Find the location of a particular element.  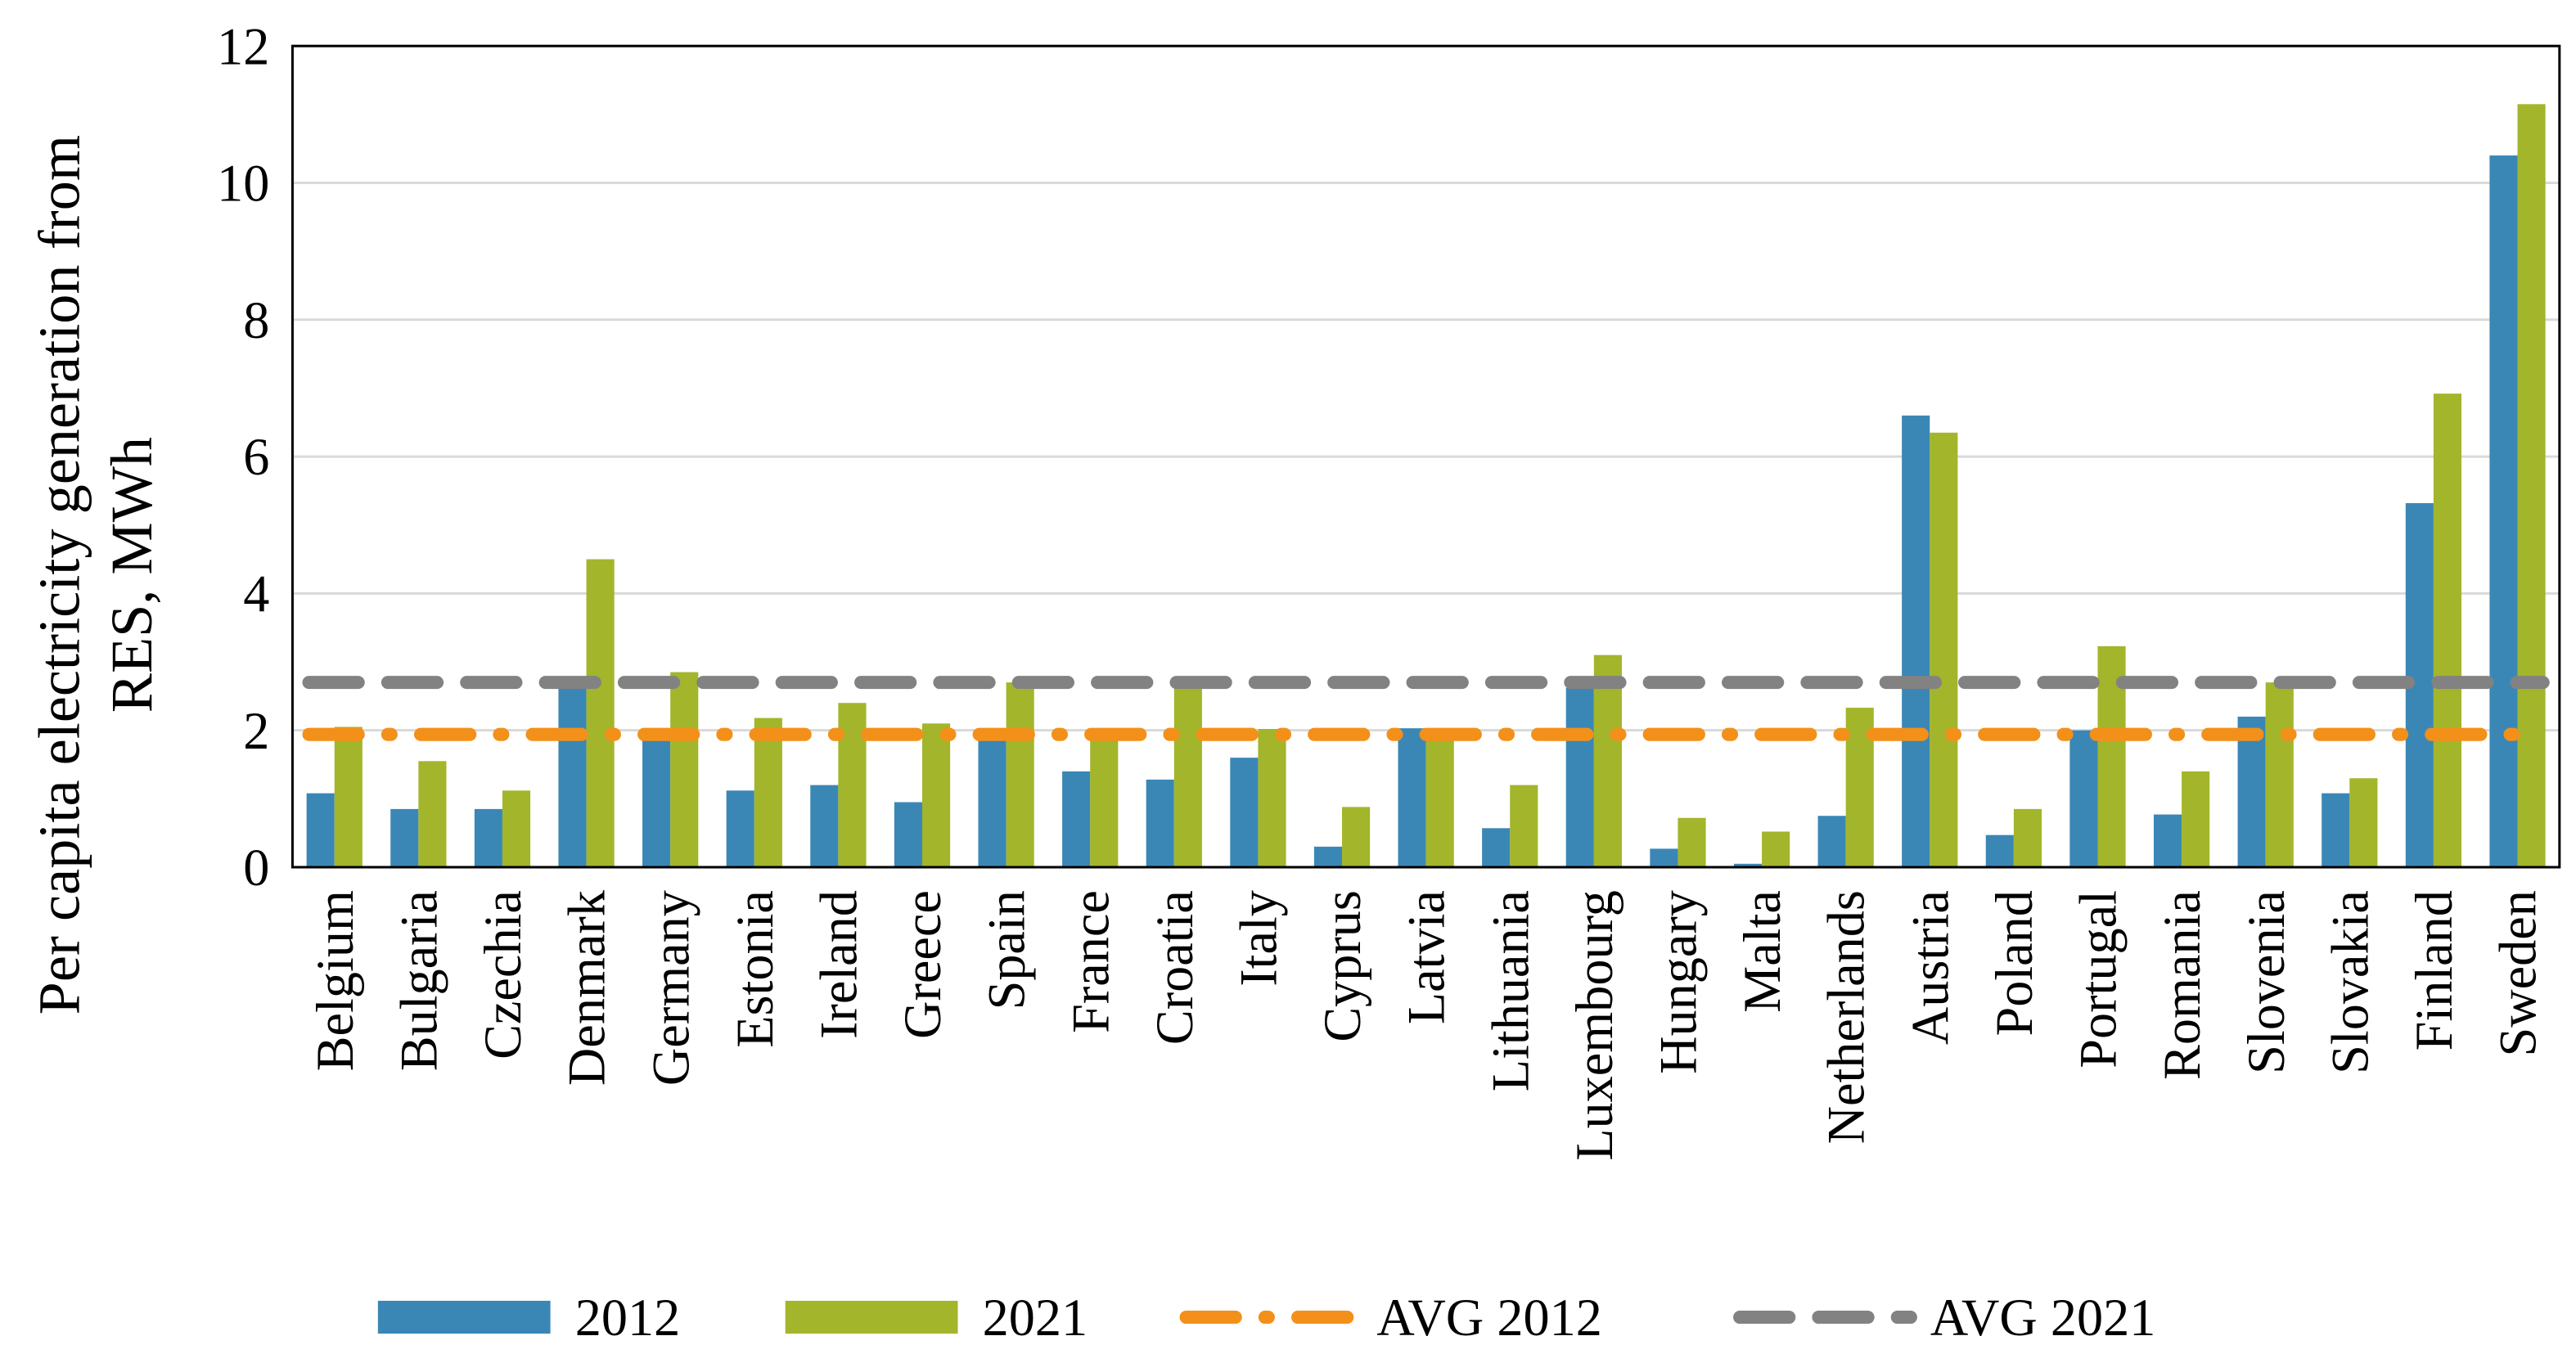

x-tick-label: Poland is located at coordinates (2014, 963).